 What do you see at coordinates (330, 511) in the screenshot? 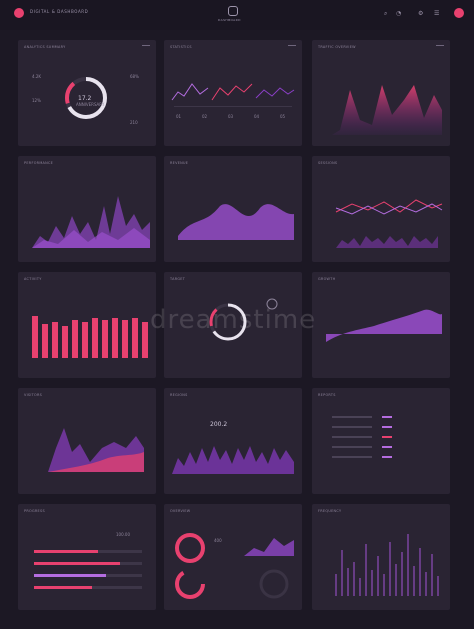
I see `panel-heading: FREQUENCY` at bounding box center [330, 511].